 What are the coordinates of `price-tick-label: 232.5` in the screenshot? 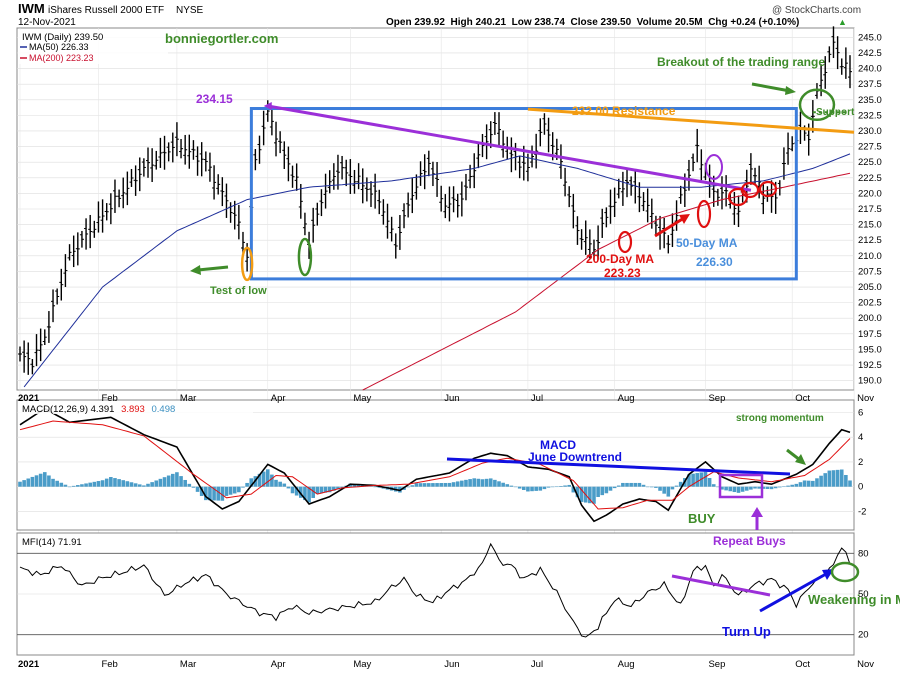 It's located at (870, 115).